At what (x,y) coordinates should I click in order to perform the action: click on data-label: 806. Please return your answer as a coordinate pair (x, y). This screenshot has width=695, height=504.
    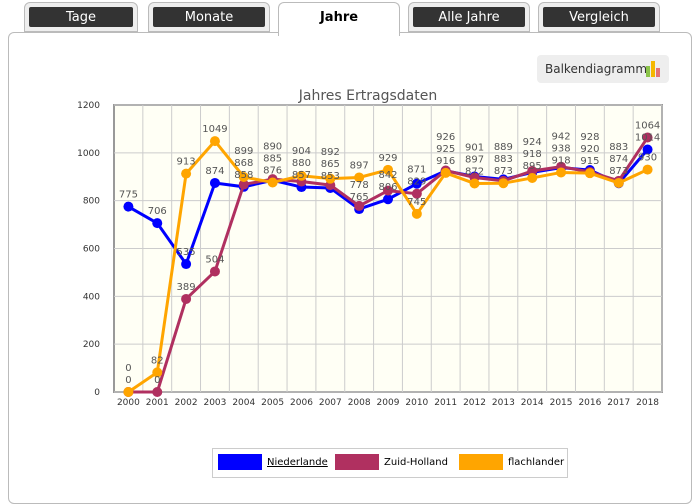
    Looking at the image, I should click on (387, 187).